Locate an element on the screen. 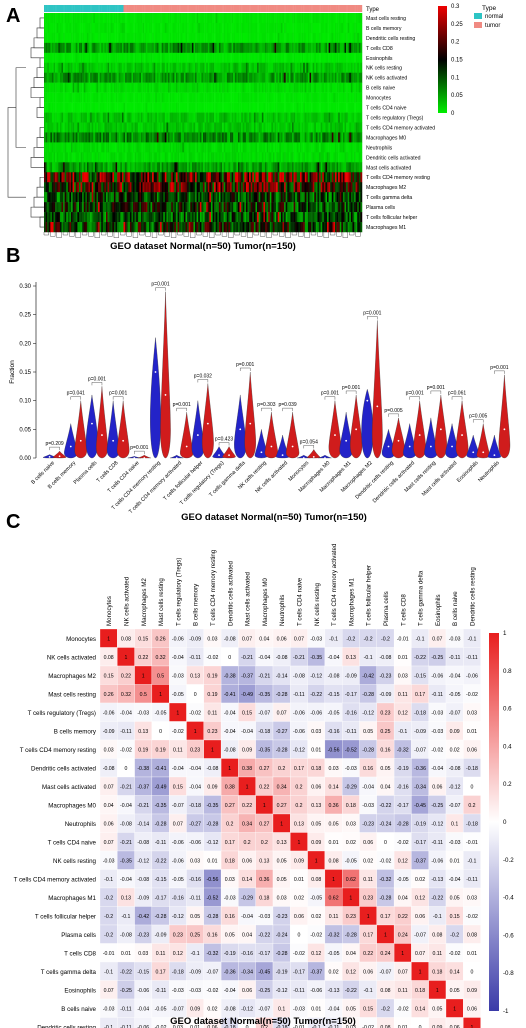  violin-median-point is located at coordinates (377, 406).